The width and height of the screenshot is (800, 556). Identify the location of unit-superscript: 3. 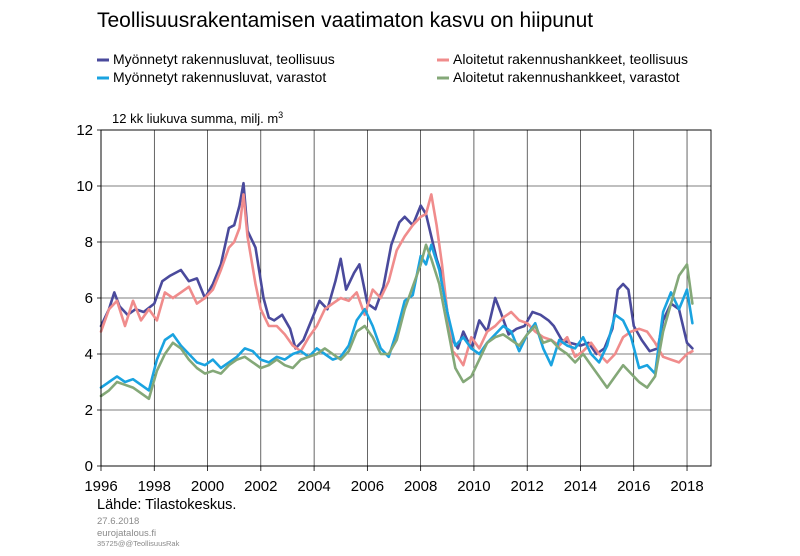
(280, 115).